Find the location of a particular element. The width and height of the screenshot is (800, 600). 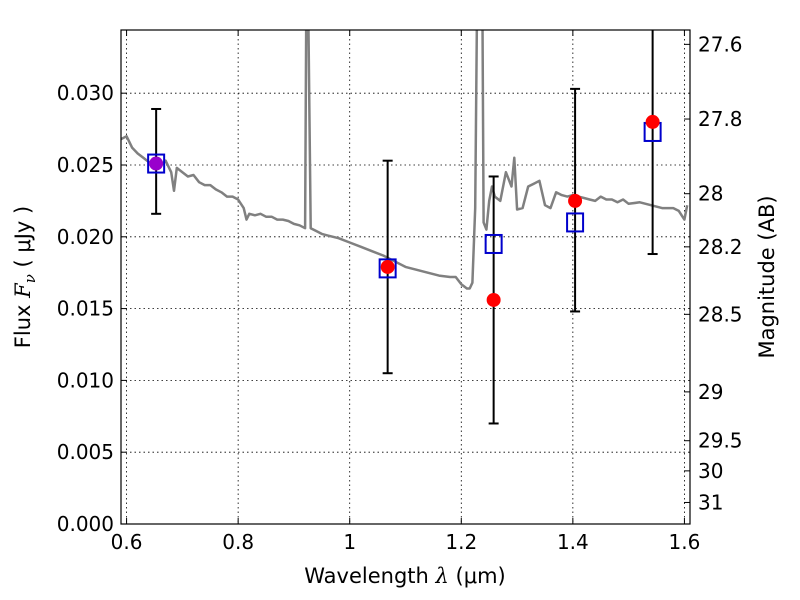

x-tick-label: 0.6 is located at coordinates (127, 542).